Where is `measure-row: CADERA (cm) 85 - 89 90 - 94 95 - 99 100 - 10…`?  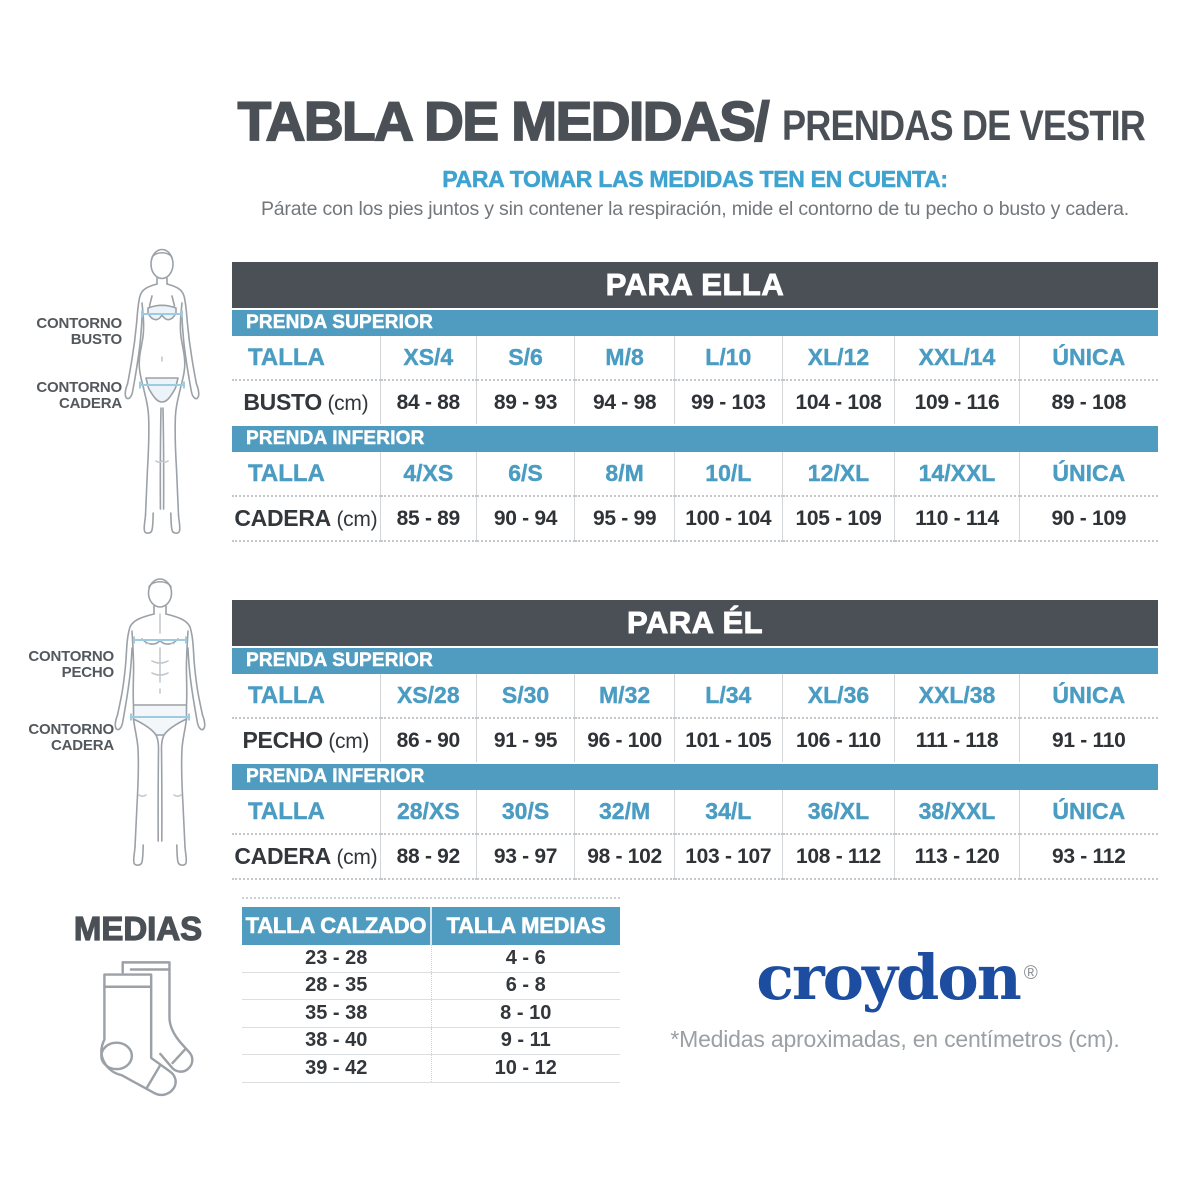
measure-row: CADERA (cm) 85 - 89 90 - 94 95 - 99 100 - 10… is located at coordinates (695, 519).